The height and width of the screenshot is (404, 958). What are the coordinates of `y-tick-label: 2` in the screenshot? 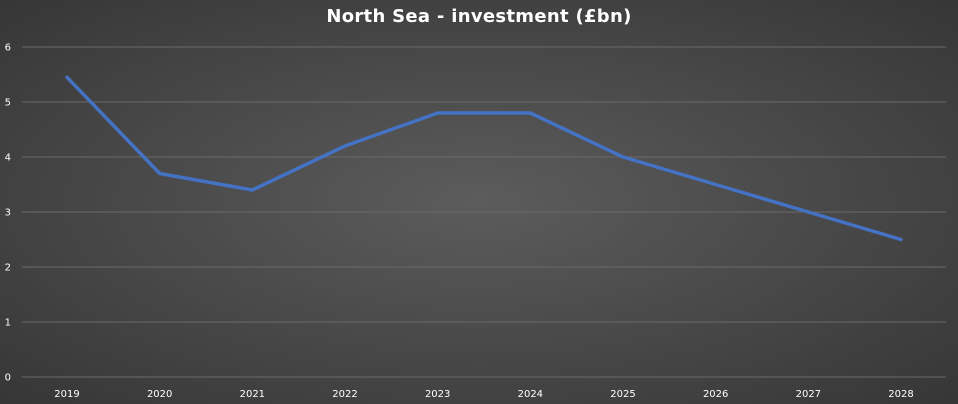 It's located at (8, 268).